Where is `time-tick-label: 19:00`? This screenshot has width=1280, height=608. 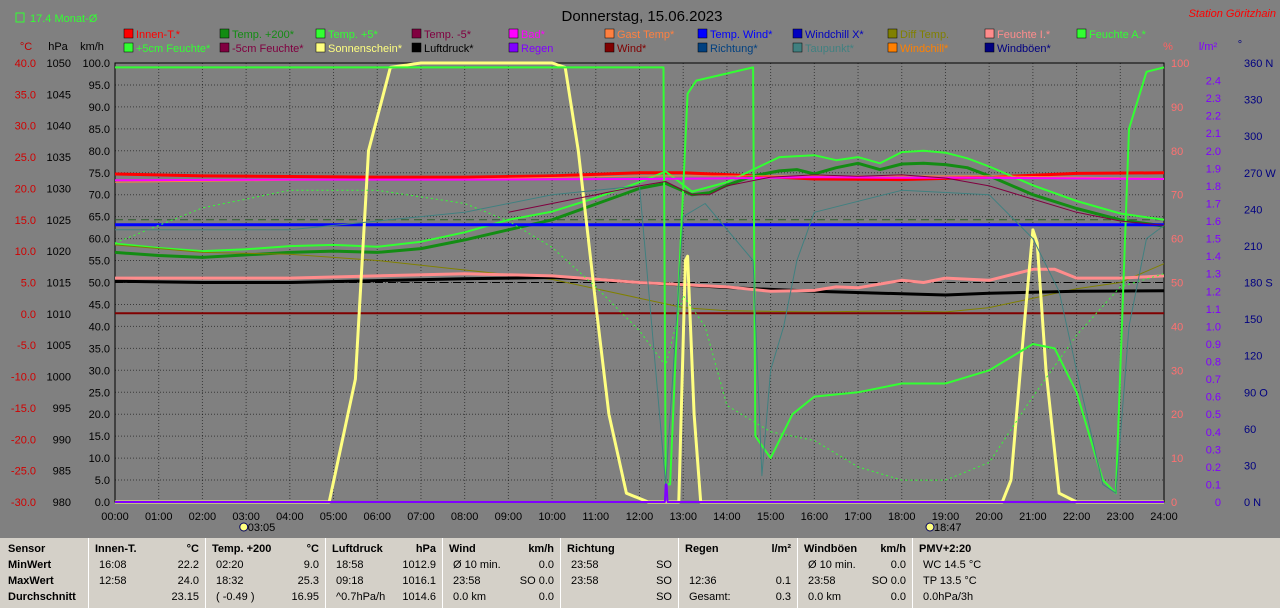
time-tick-label: 19:00 is located at coordinates (946, 517).